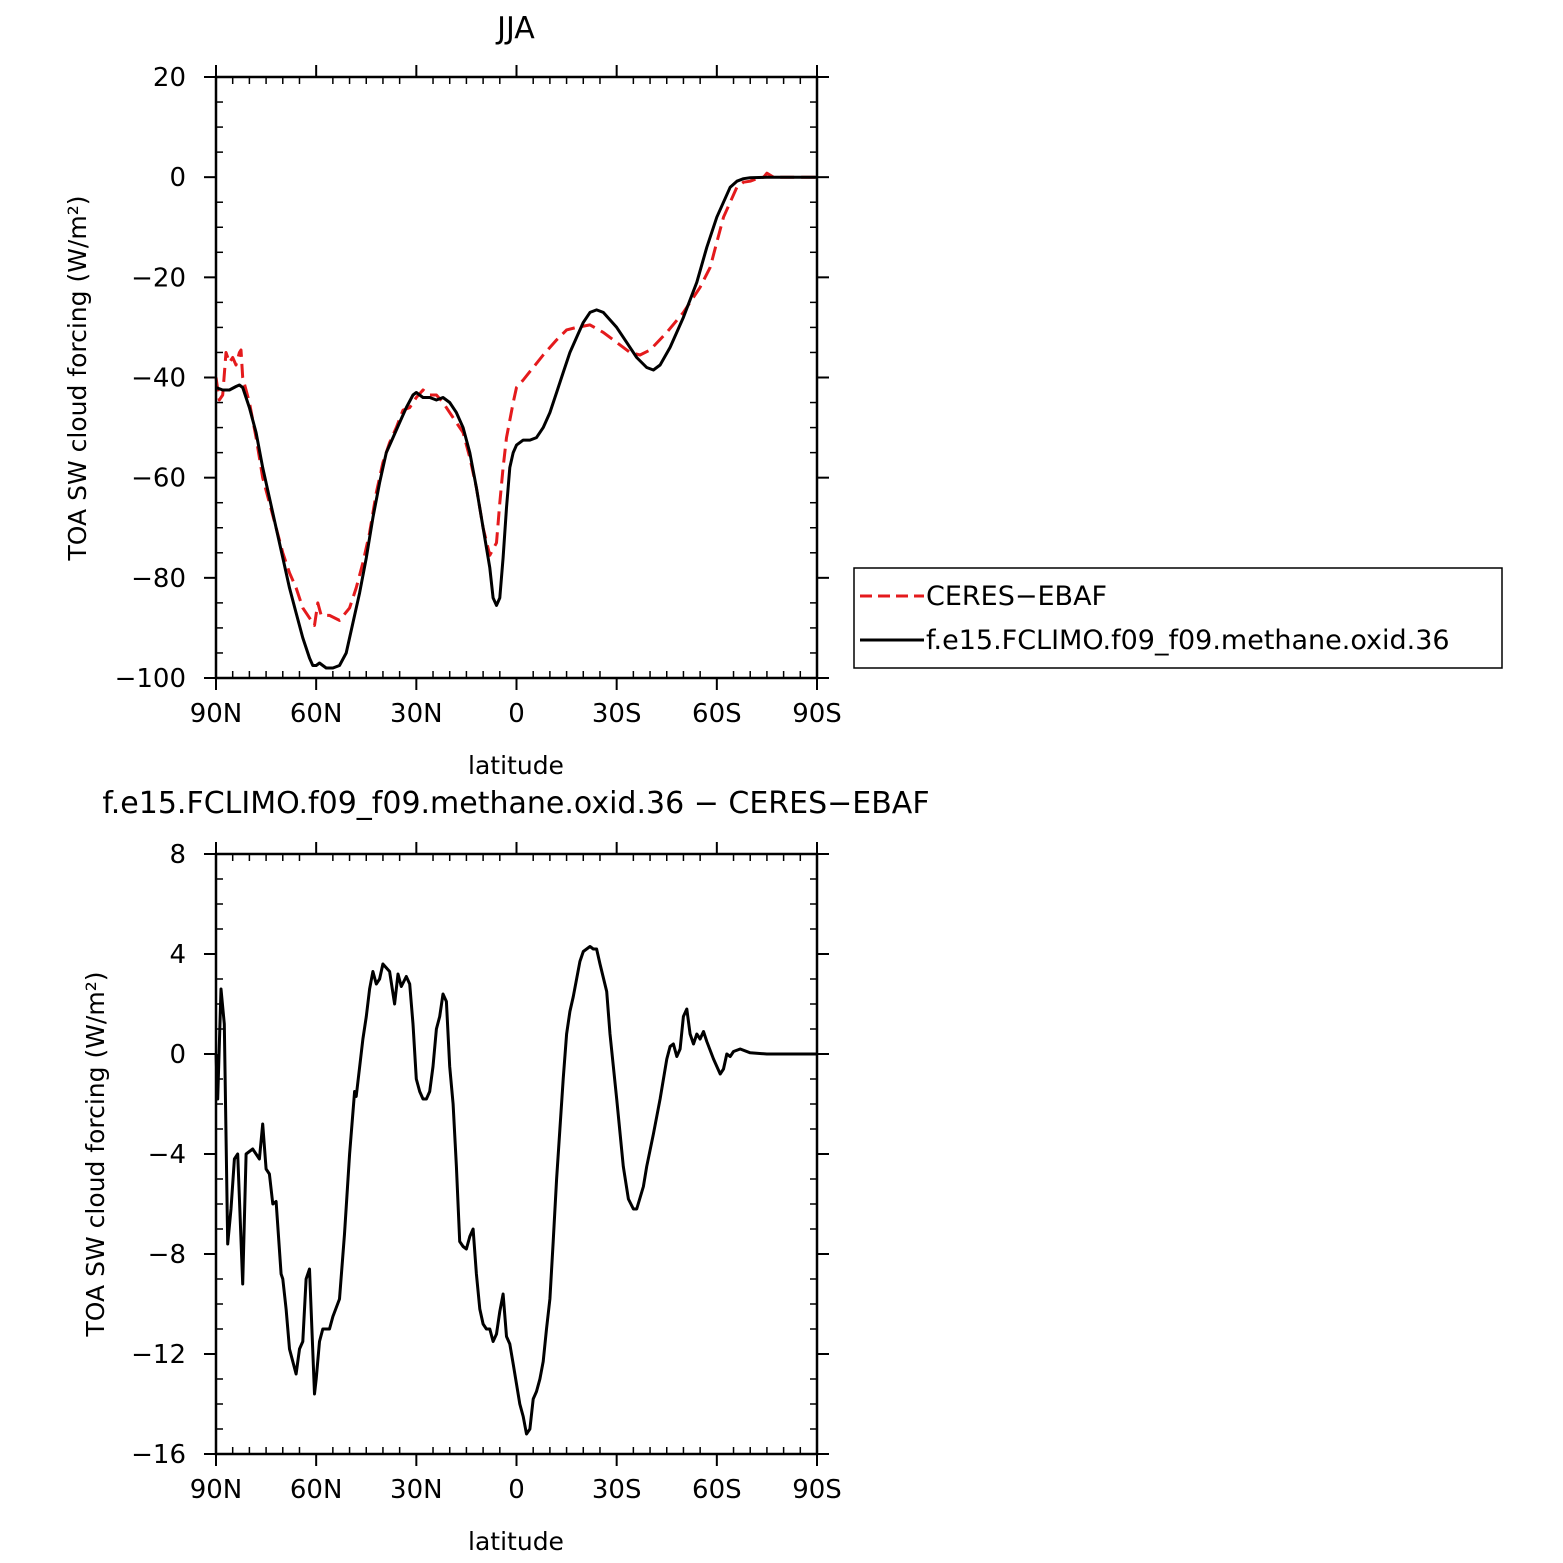 This screenshot has width=1563, height=1563. I want to click on top-xtick-label: 30S, so click(617, 714).